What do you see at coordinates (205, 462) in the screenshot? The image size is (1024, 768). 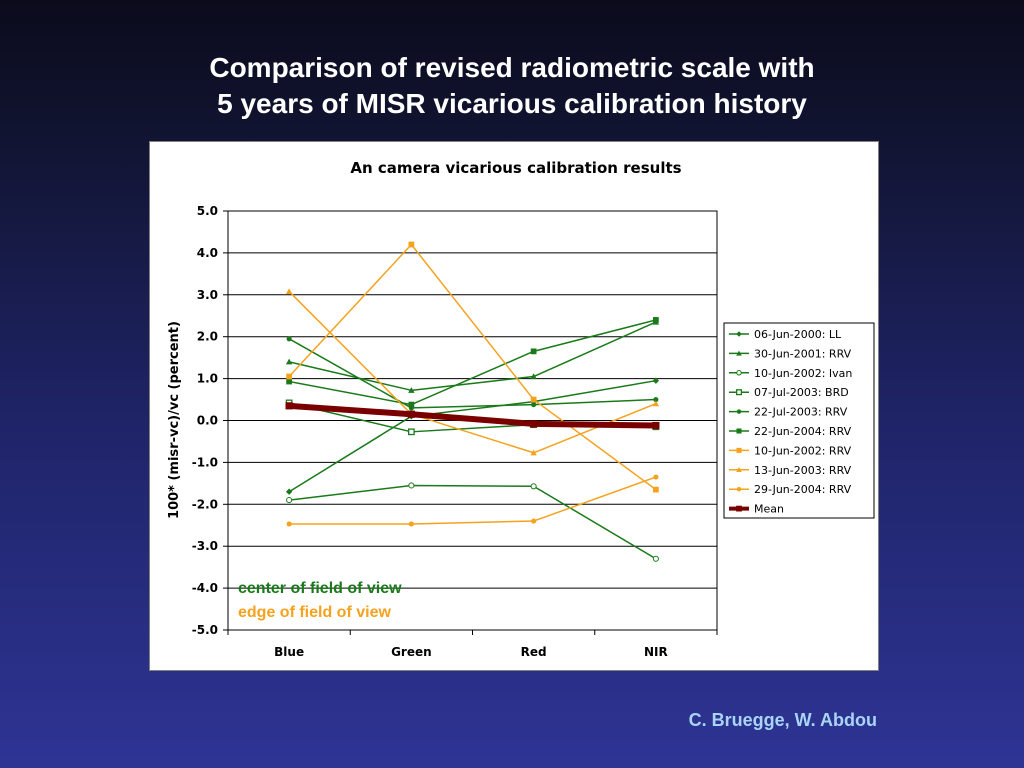 I see `y-tick-label: -1.0` at bounding box center [205, 462].